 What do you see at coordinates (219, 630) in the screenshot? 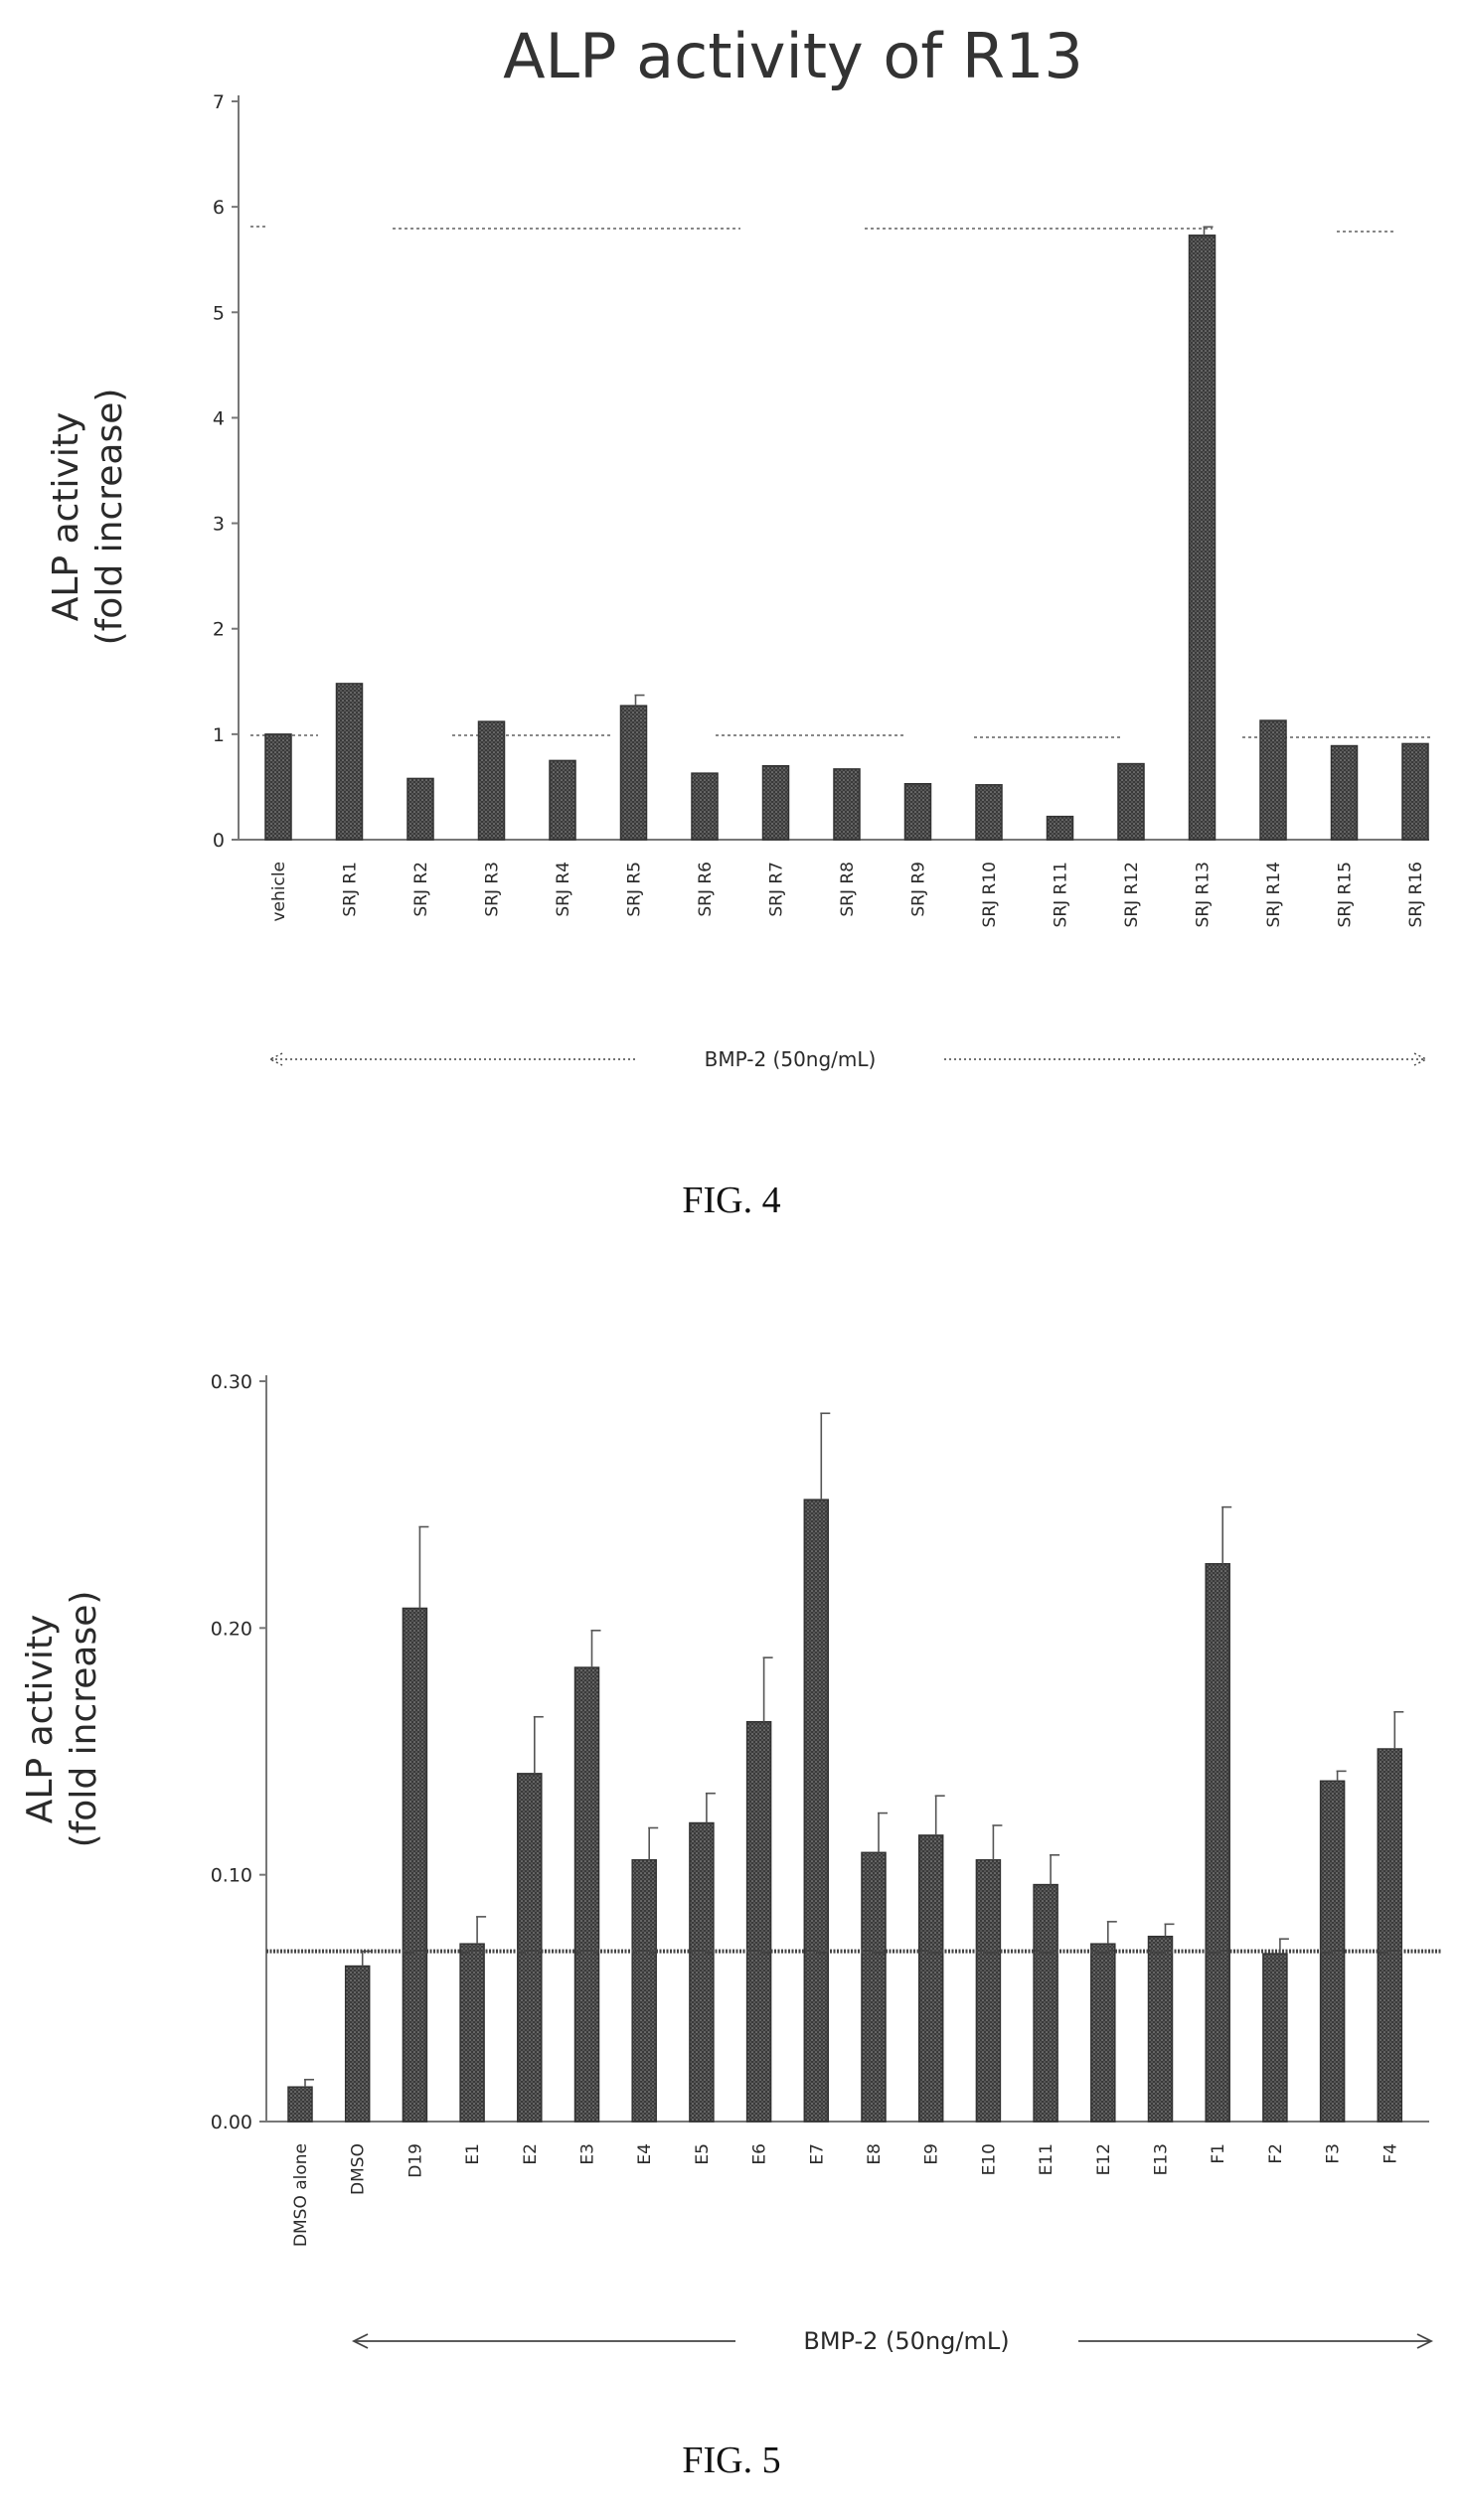
I see `y-tick-label: 2` at bounding box center [219, 630].